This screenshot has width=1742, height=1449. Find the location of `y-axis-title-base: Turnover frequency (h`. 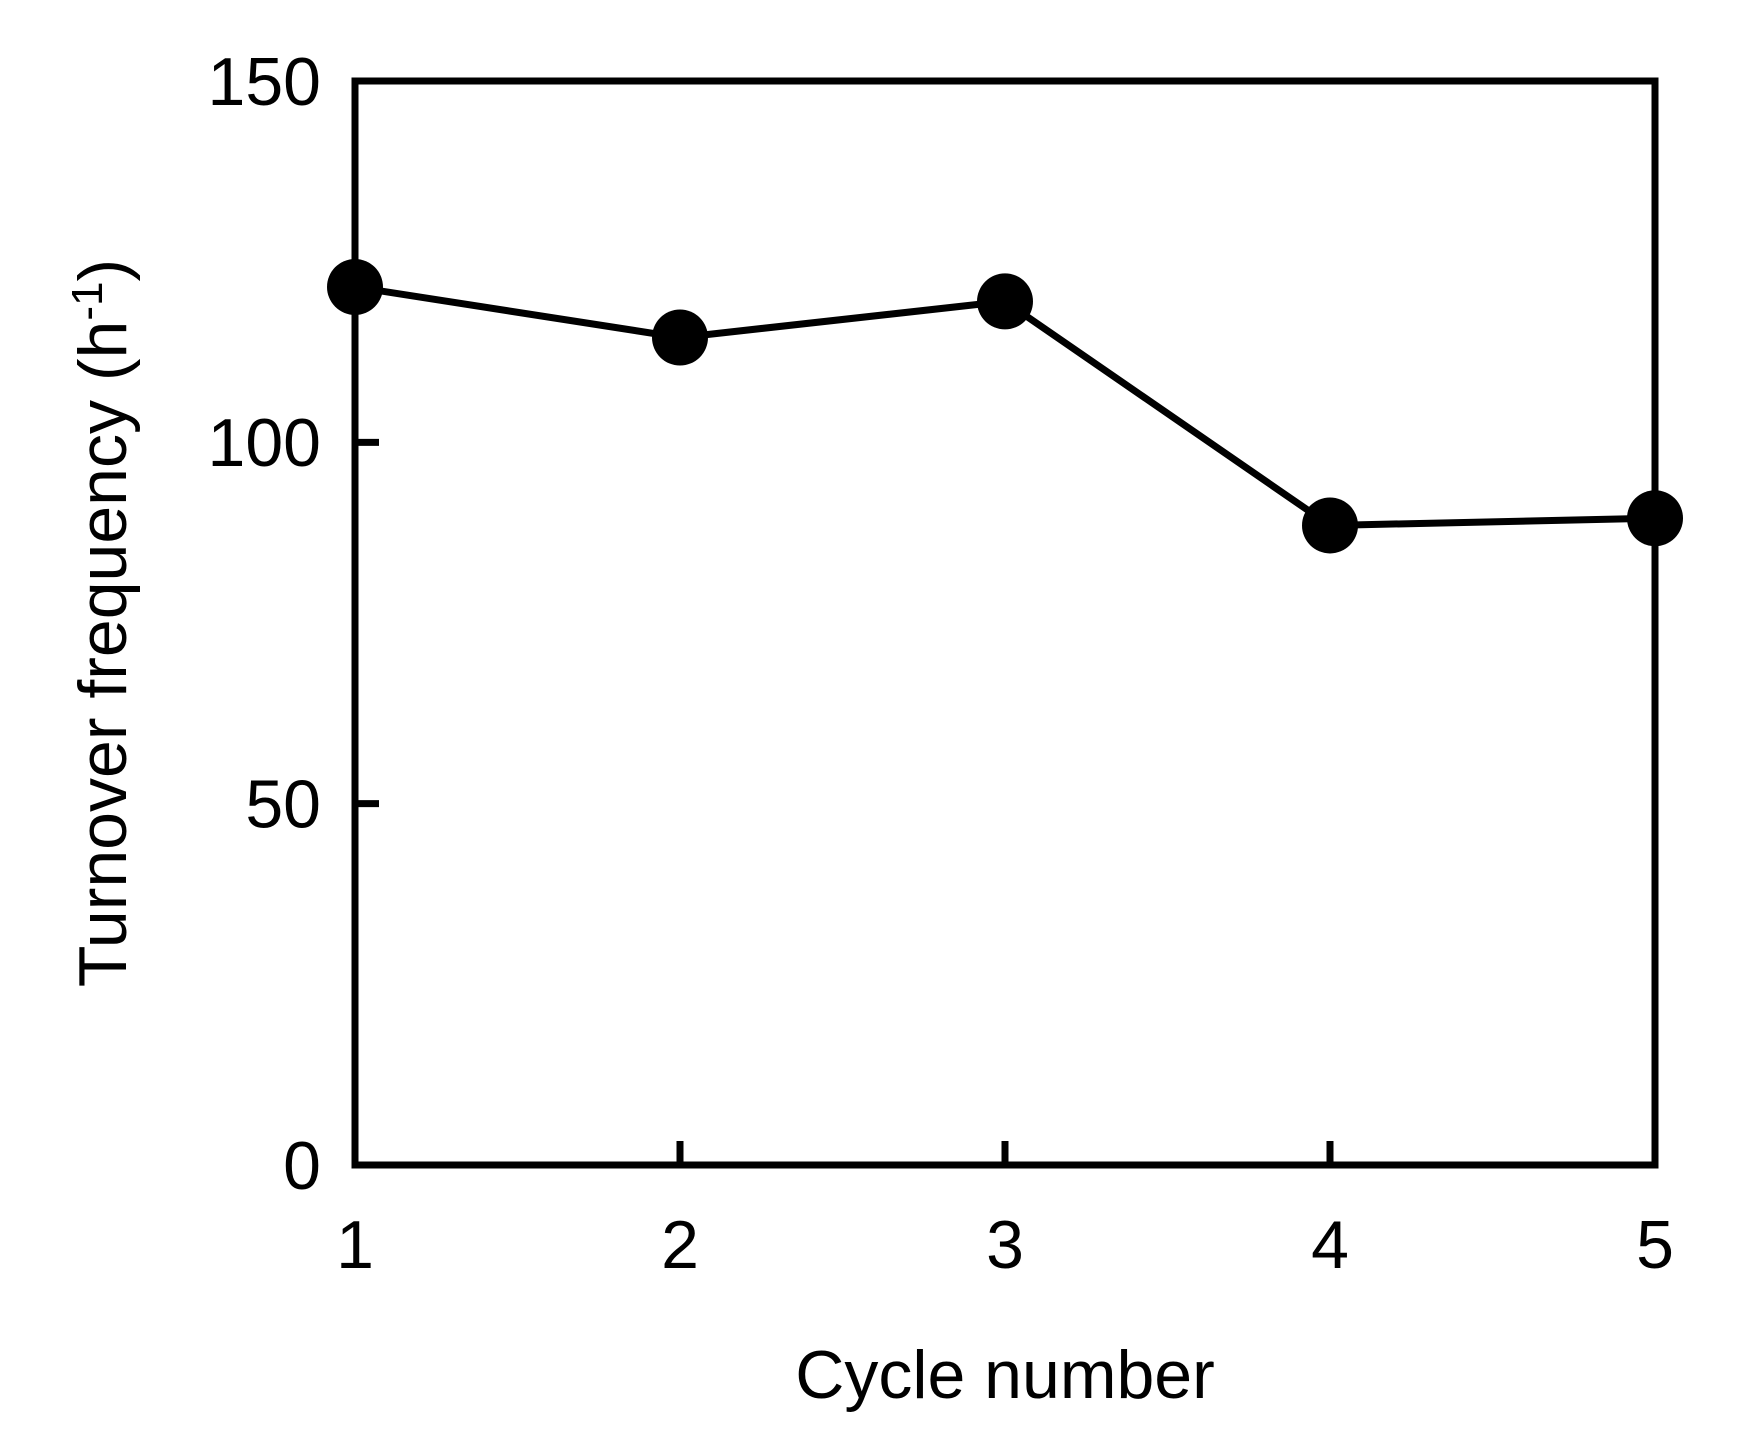

y-axis-title-base: Turnover frequency (h is located at coordinates (103, 654).